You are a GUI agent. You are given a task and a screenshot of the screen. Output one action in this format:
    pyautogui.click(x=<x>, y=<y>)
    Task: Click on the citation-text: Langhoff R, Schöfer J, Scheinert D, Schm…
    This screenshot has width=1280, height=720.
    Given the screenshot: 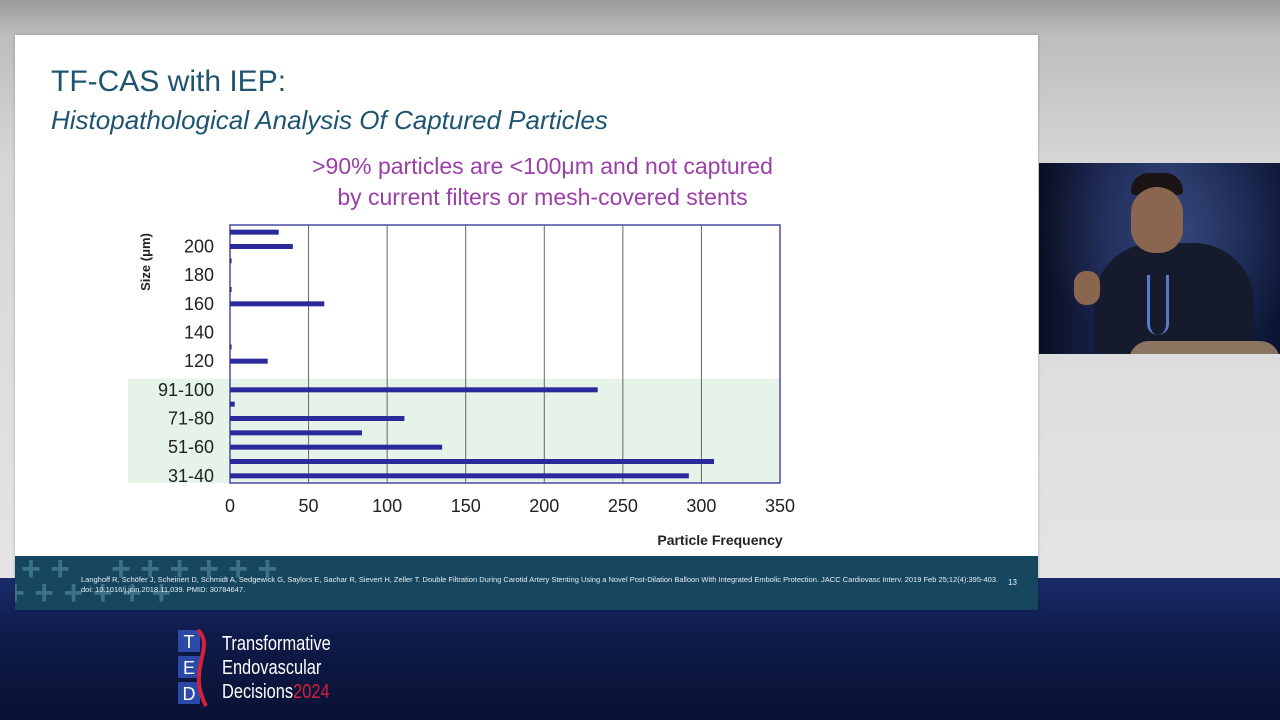 What is the action you would take?
    pyautogui.click(x=540, y=584)
    